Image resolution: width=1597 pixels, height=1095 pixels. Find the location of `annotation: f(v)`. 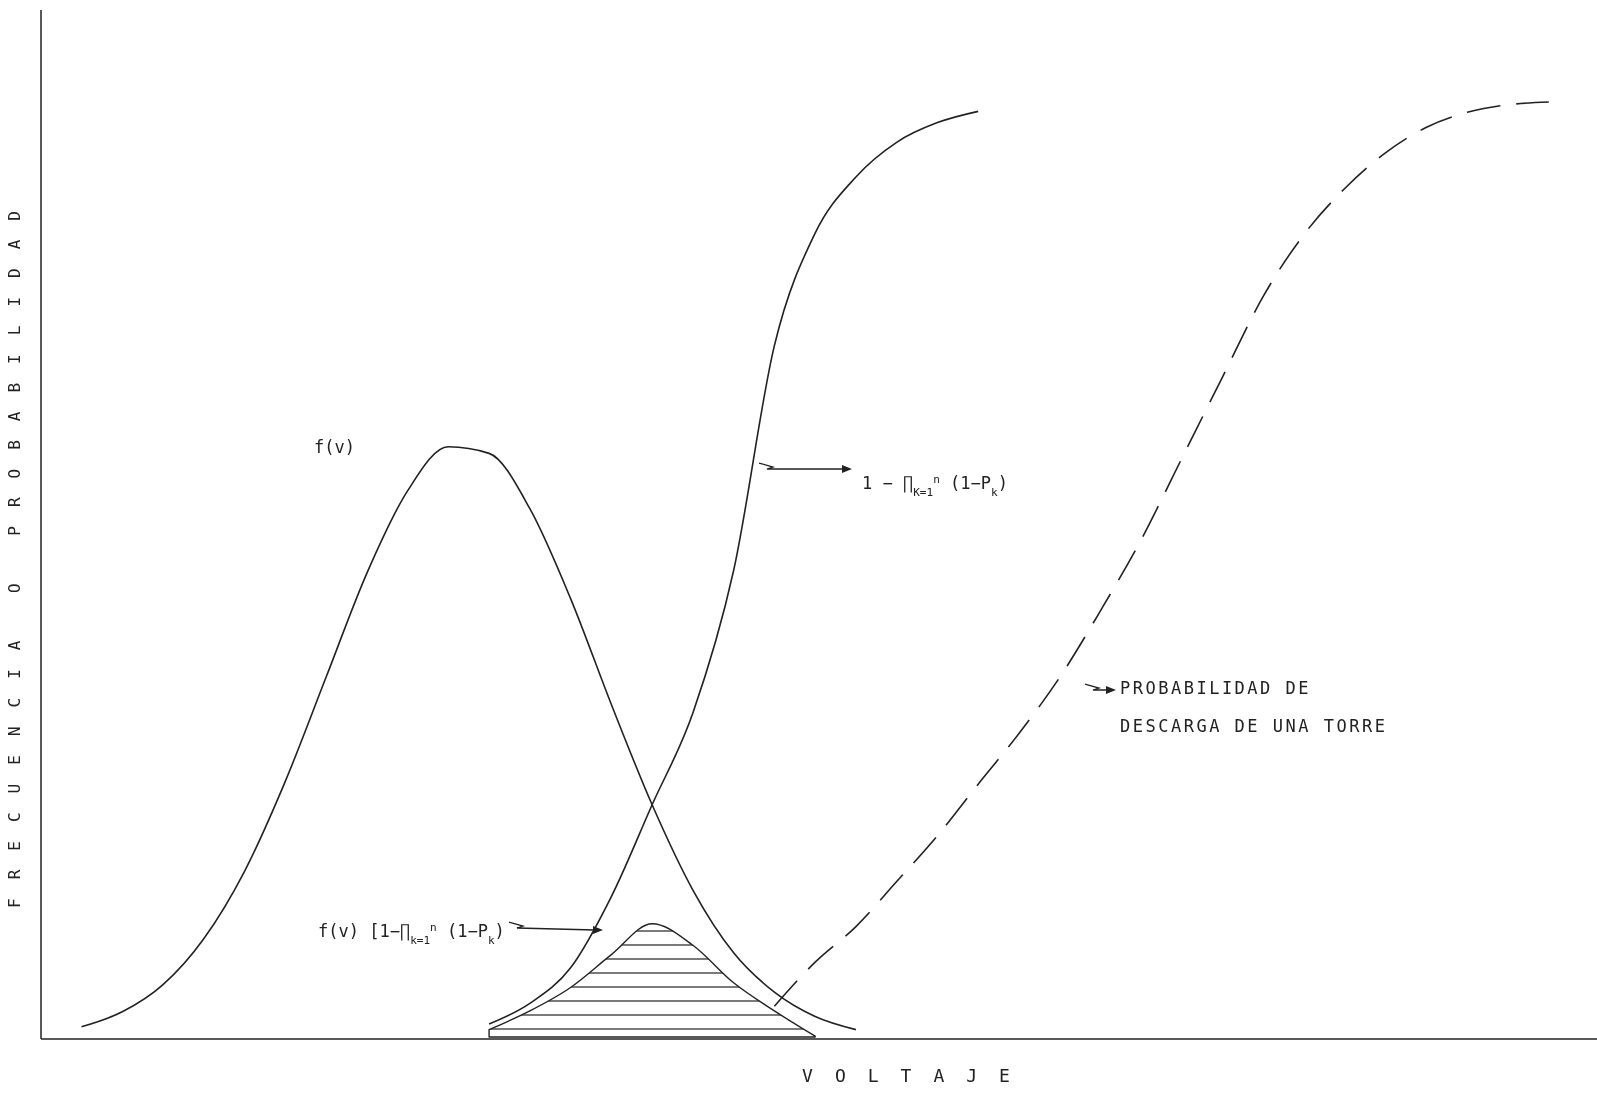

annotation: f(v) is located at coordinates (334, 447).